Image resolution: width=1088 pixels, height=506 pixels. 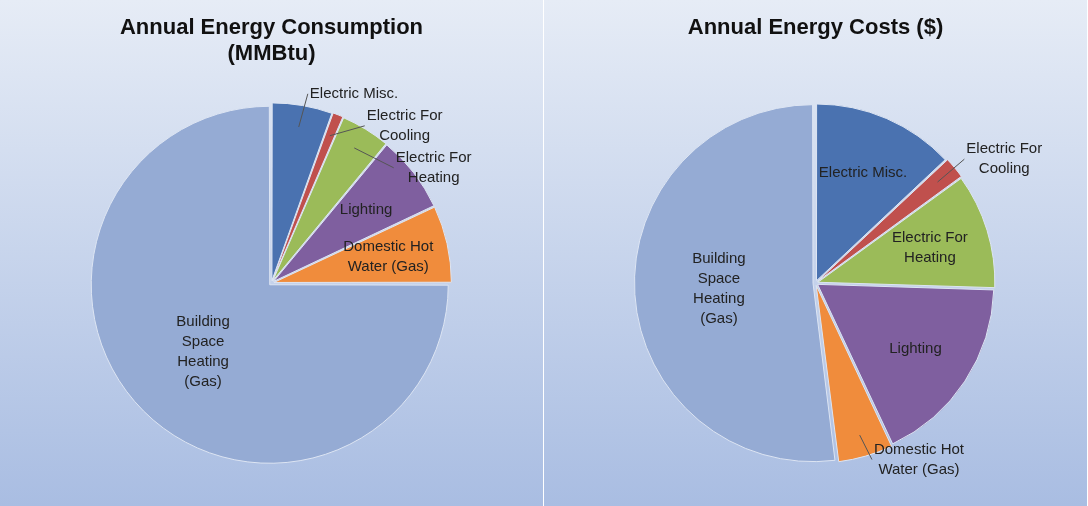 What do you see at coordinates (919, 458) in the screenshot?
I see `slice-label: Domestic Hot Water (Gas)` at bounding box center [919, 458].